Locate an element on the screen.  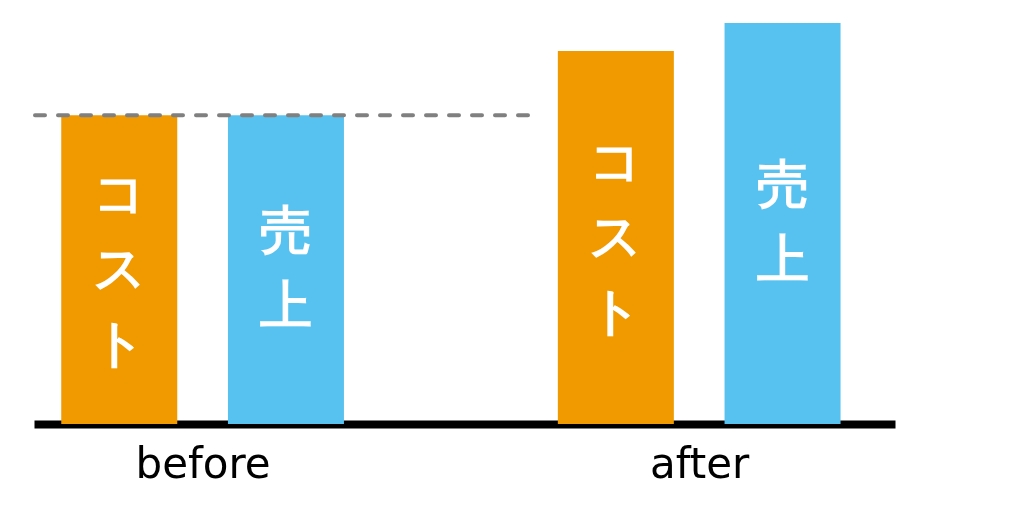
x-tick-label: before is located at coordinates (203, 463).